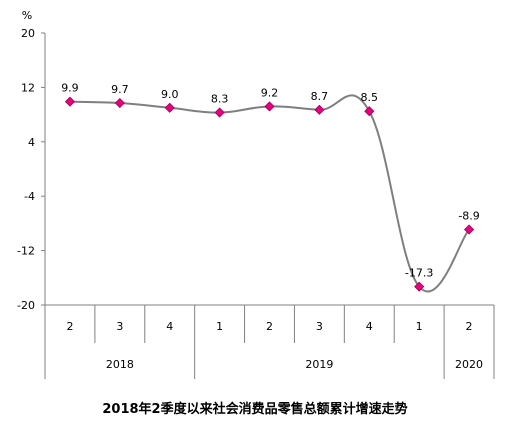 The height and width of the screenshot is (433, 505). Describe the element at coordinates (320, 96) in the screenshot. I see `data-label: 8.7` at that location.